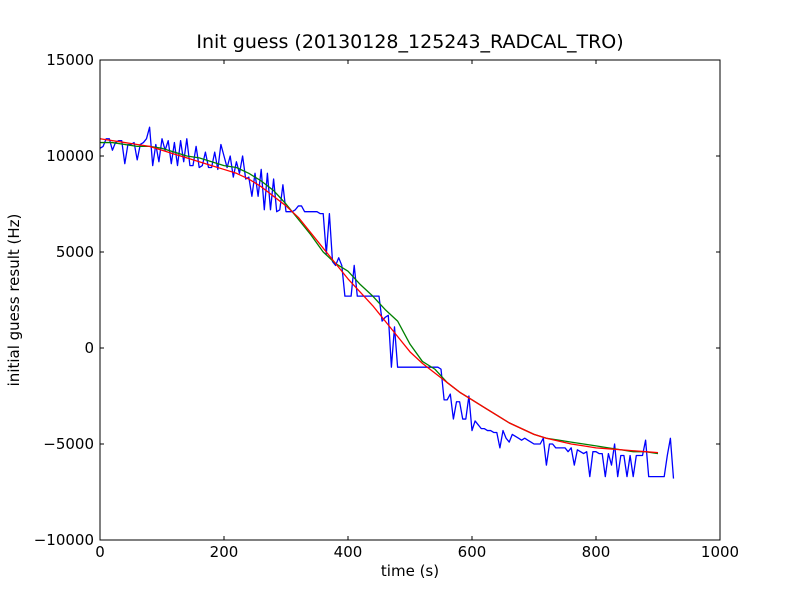 Image resolution: width=800 pixels, height=600 pixels. What do you see at coordinates (720, 552) in the screenshot?
I see `x-tick-label: 1000` at bounding box center [720, 552].